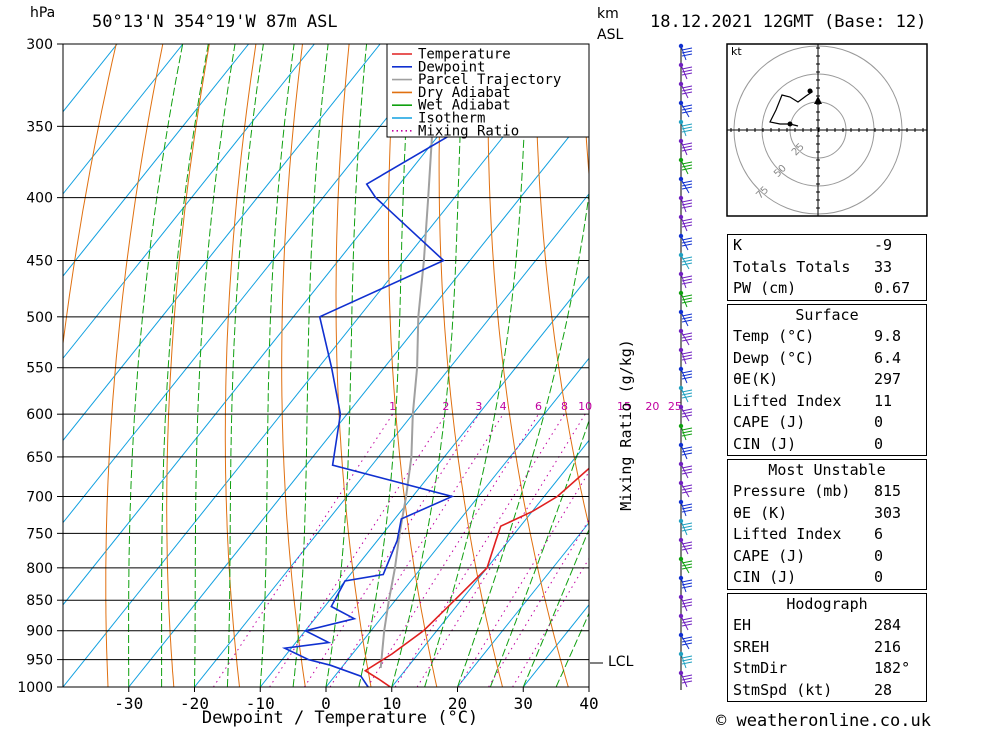  Describe the element at coordinates (39, 601) in the screenshot. I see `pressure-tick-label: 850` at that location.